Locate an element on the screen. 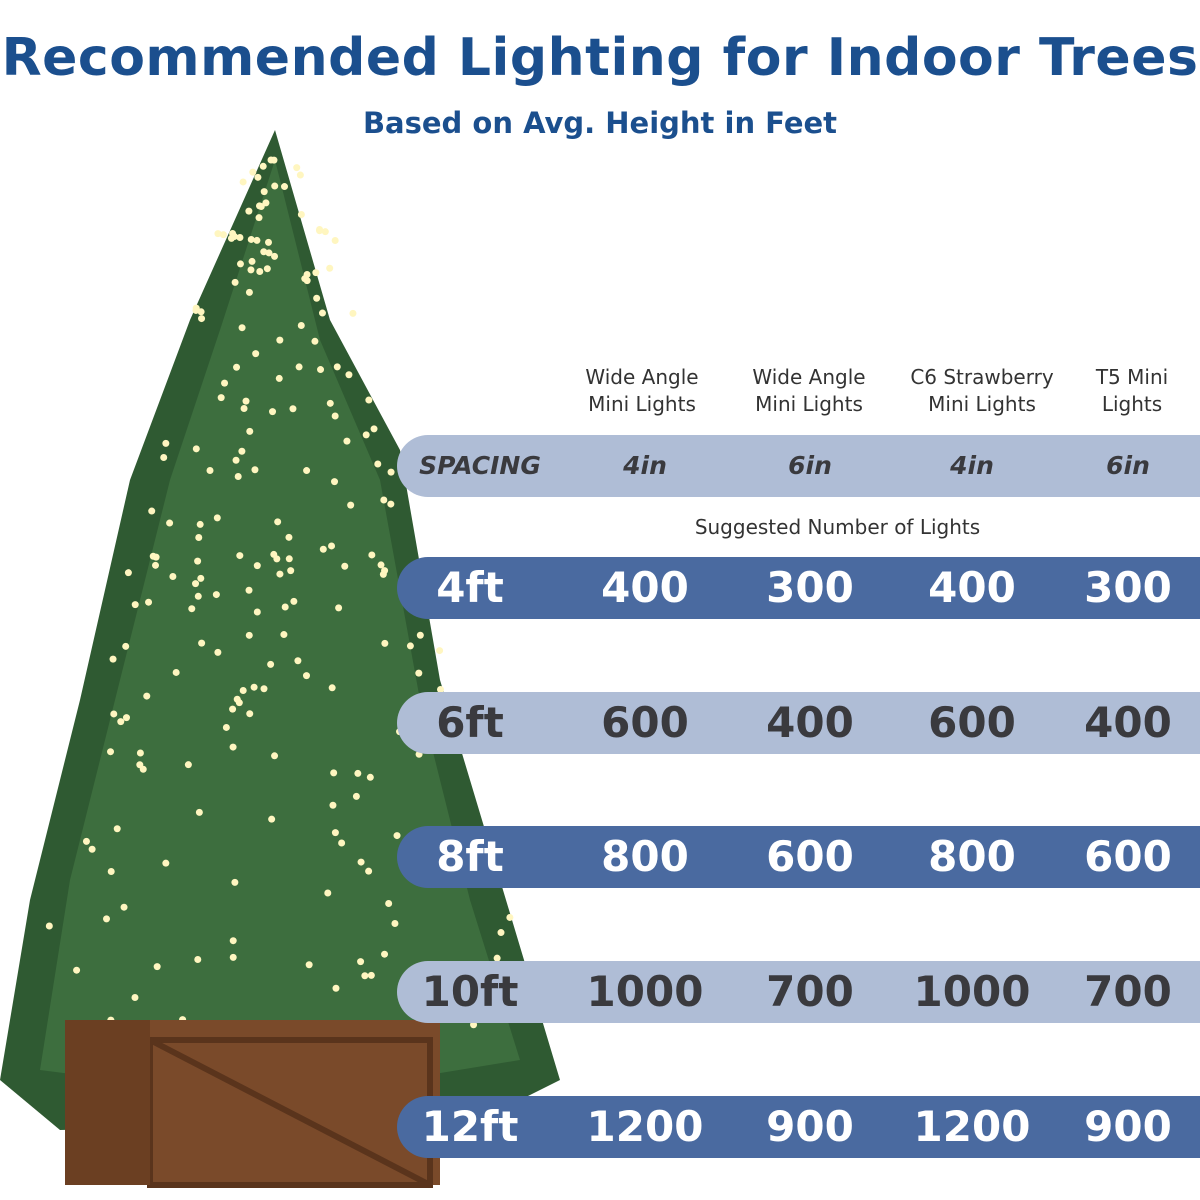 The width and height of the screenshot is (1200, 1200). page-title: Recommended Lighting for Indoor Trees is located at coordinates (600, 58).